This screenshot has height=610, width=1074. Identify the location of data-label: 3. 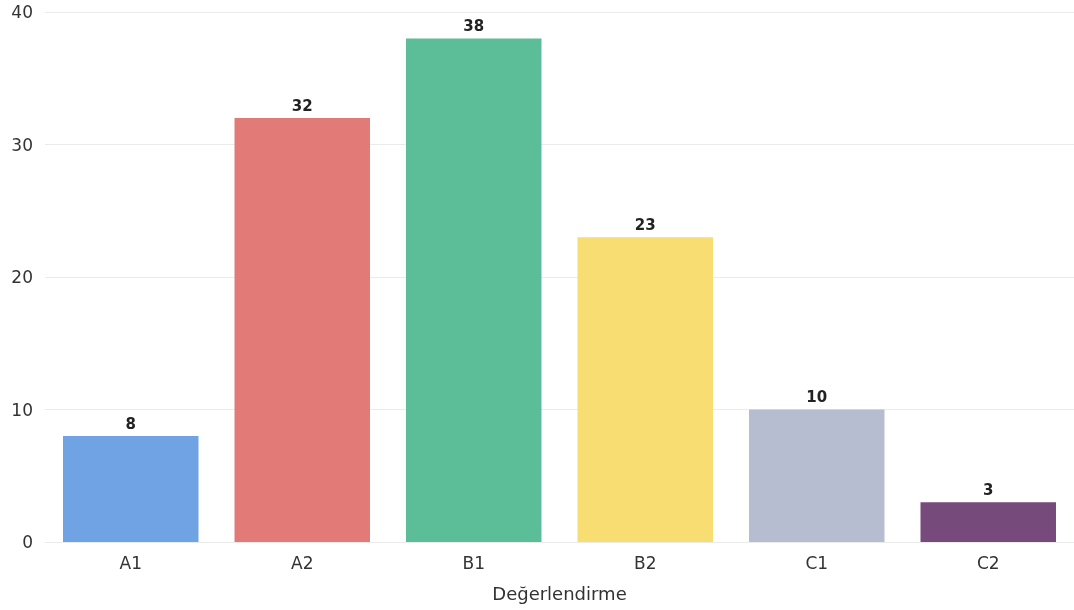
(988, 489).